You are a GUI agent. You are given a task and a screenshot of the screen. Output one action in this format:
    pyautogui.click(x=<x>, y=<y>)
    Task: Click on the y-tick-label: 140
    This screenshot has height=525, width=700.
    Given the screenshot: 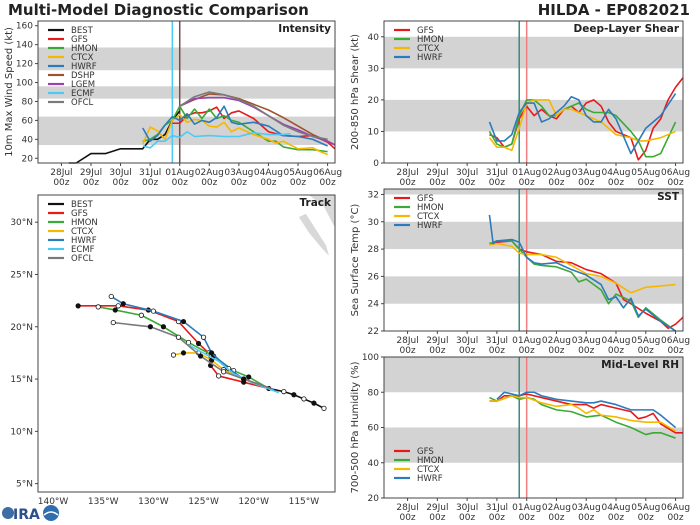 What is the action you would take?
    pyautogui.click(x=24, y=46)
    